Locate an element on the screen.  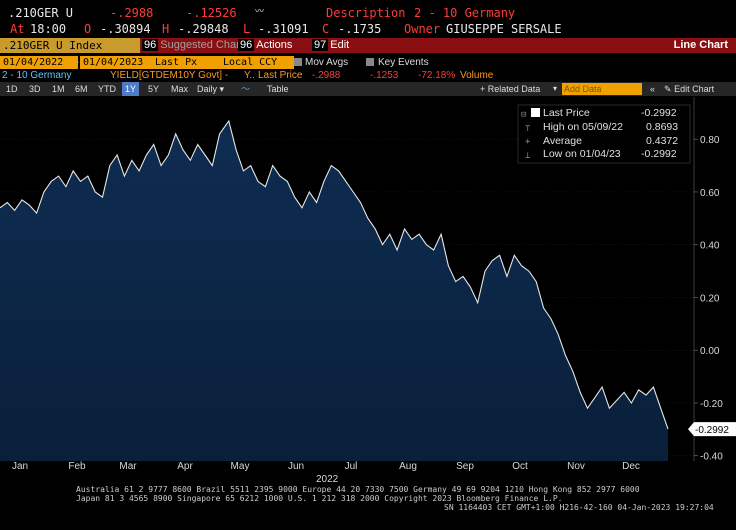
owner-value: GIUSEPPE SERSALE is located at coordinates (504, 29).